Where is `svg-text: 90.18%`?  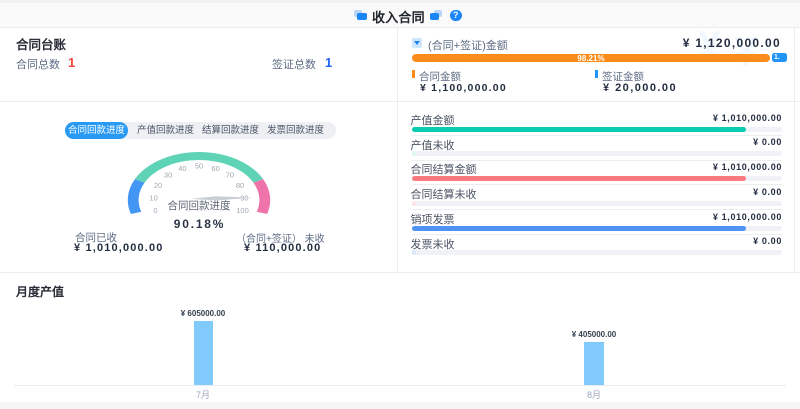
svg-text: 90.18% is located at coordinates (200, 224).